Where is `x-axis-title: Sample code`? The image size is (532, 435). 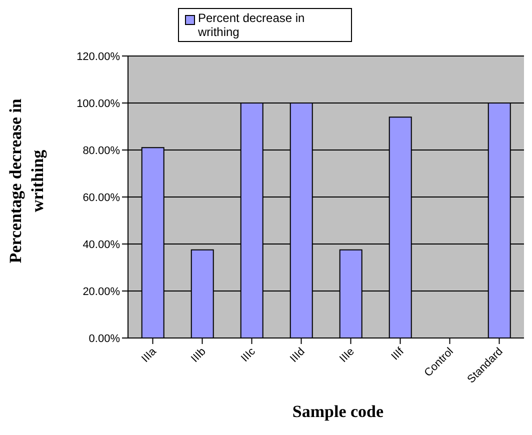
x-axis-title: Sample code is located at coordinates (338, 412).